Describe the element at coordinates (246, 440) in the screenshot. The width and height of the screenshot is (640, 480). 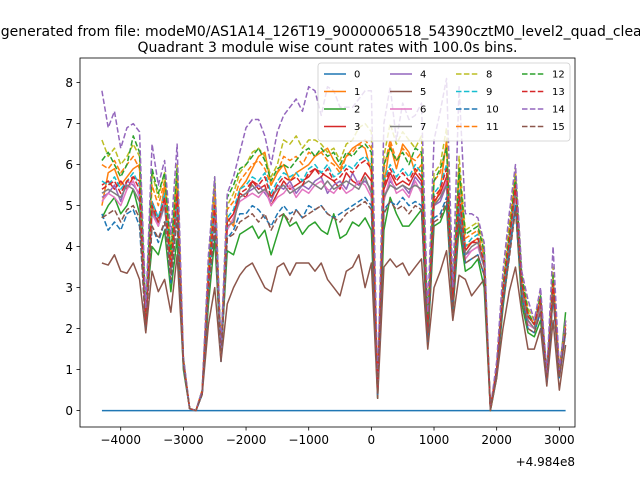
I see `x-tick-label: −2000` at that location.